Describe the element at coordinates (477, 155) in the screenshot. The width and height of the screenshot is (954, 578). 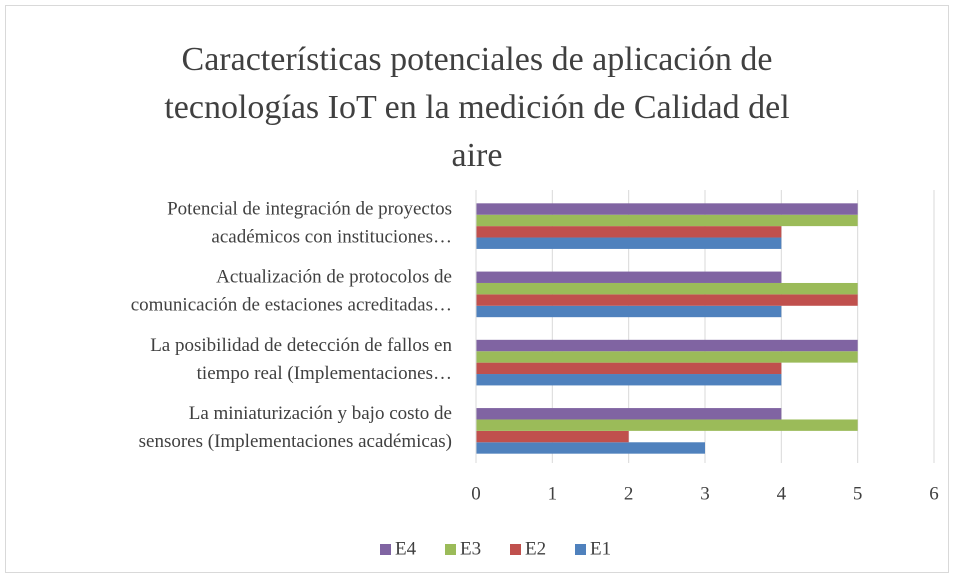
I see `chart-title: aire` at that location.